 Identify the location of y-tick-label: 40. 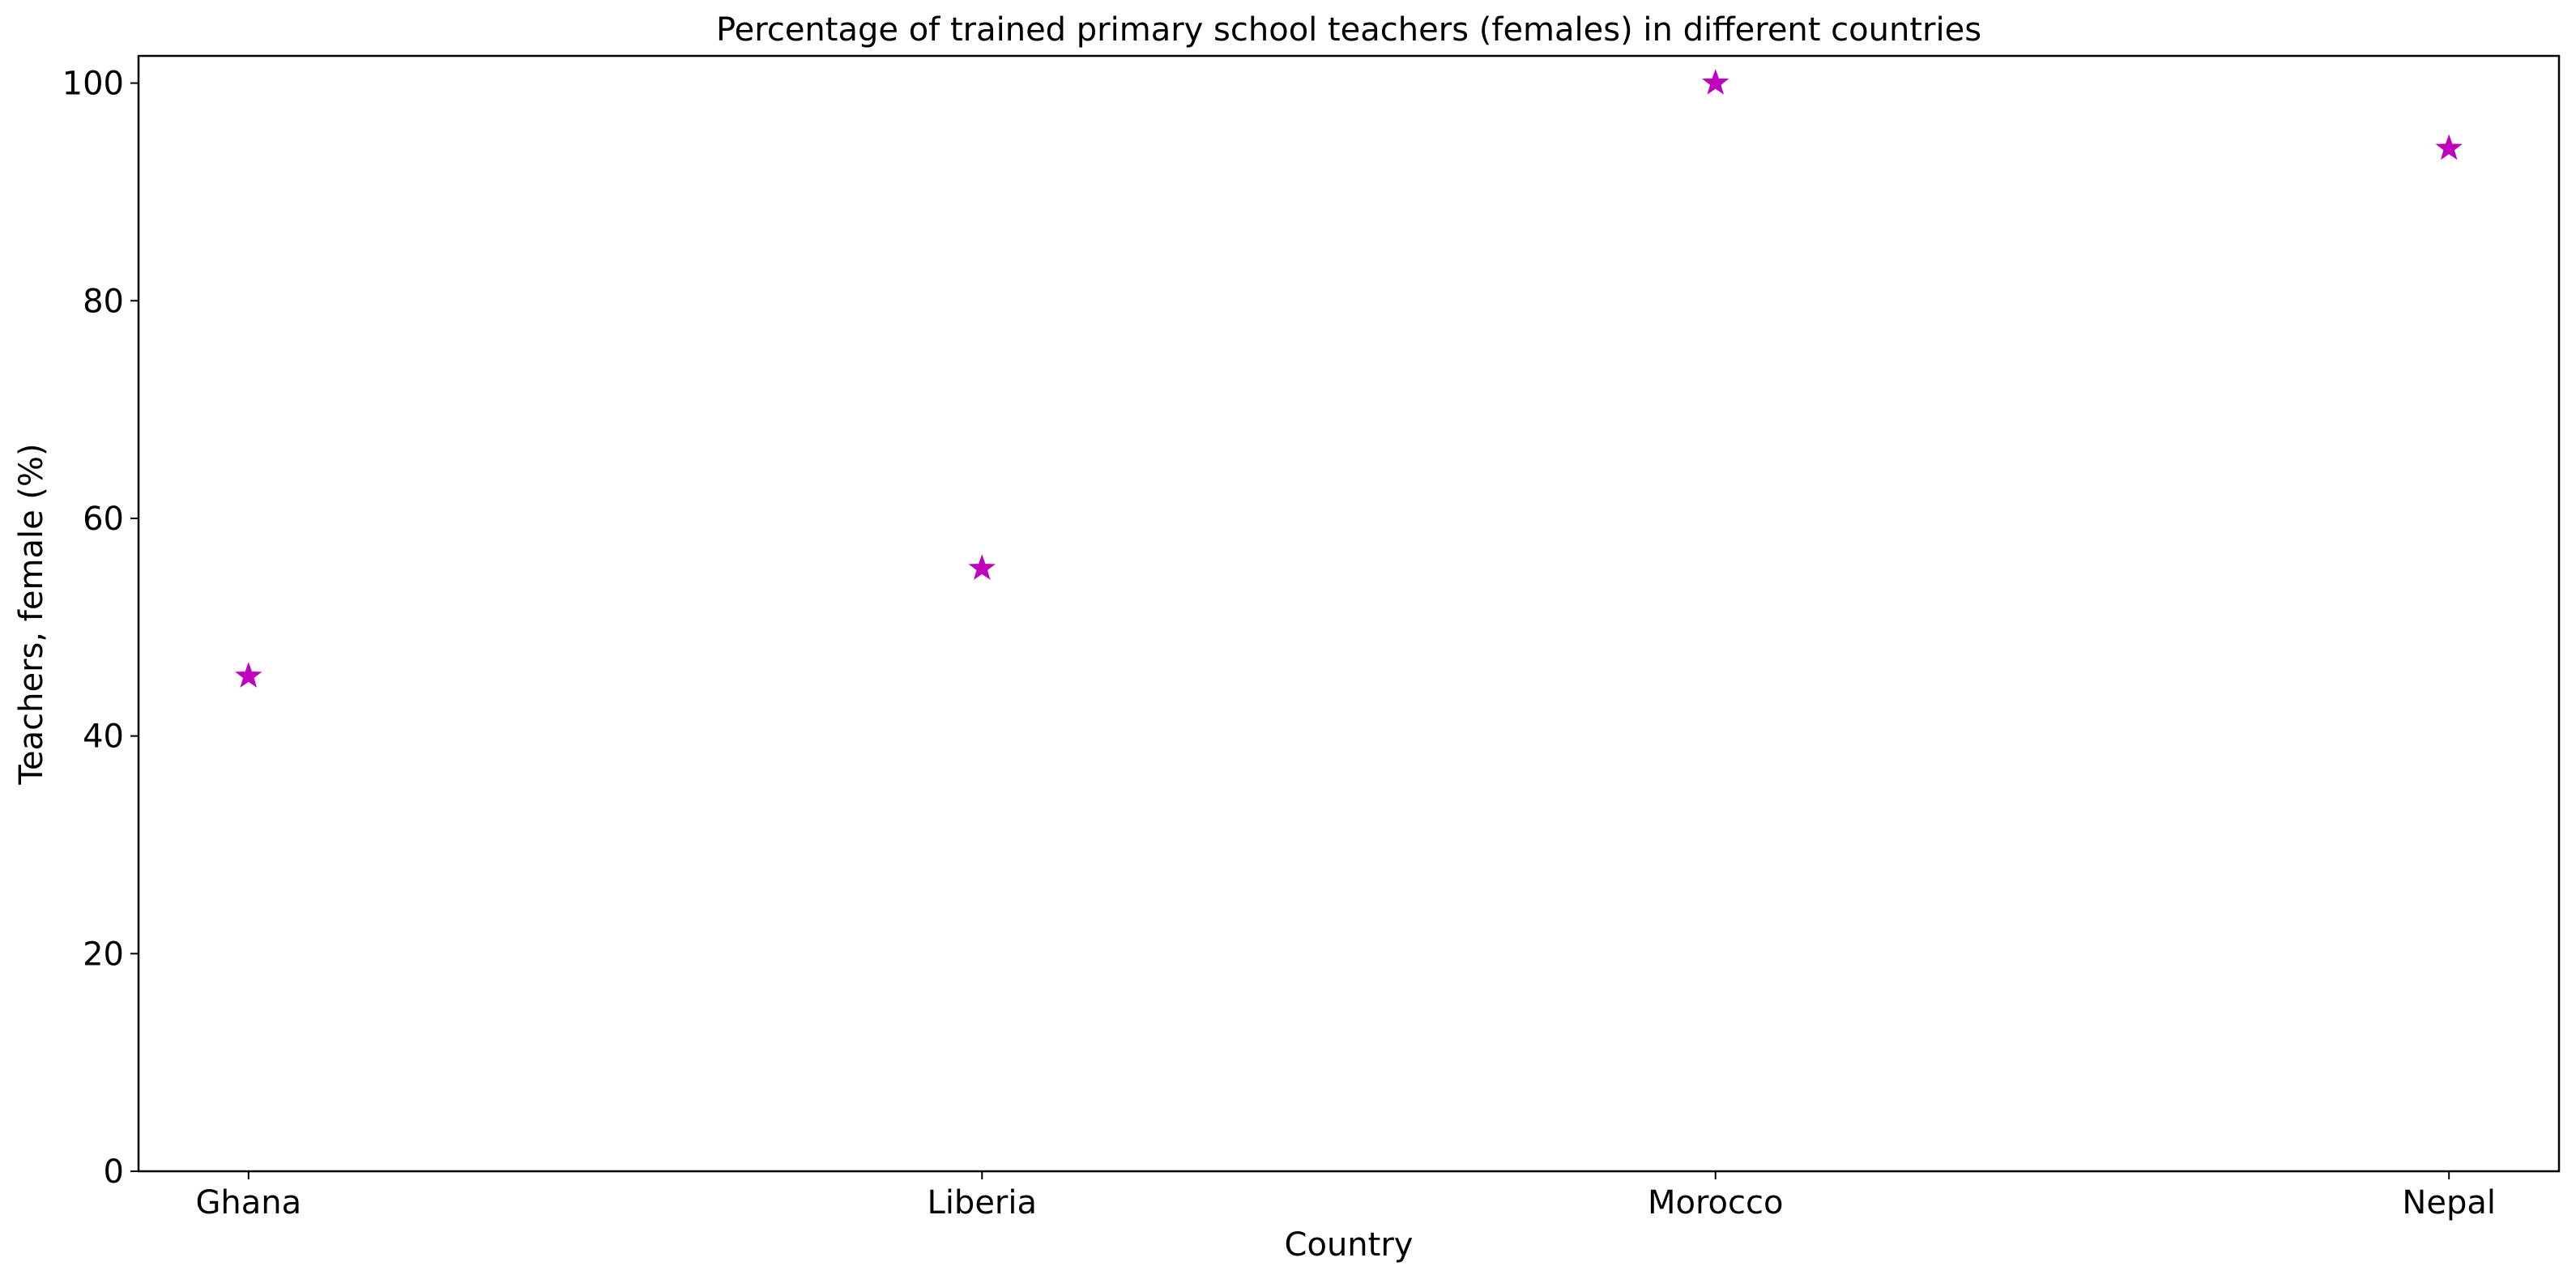
(103, 737).